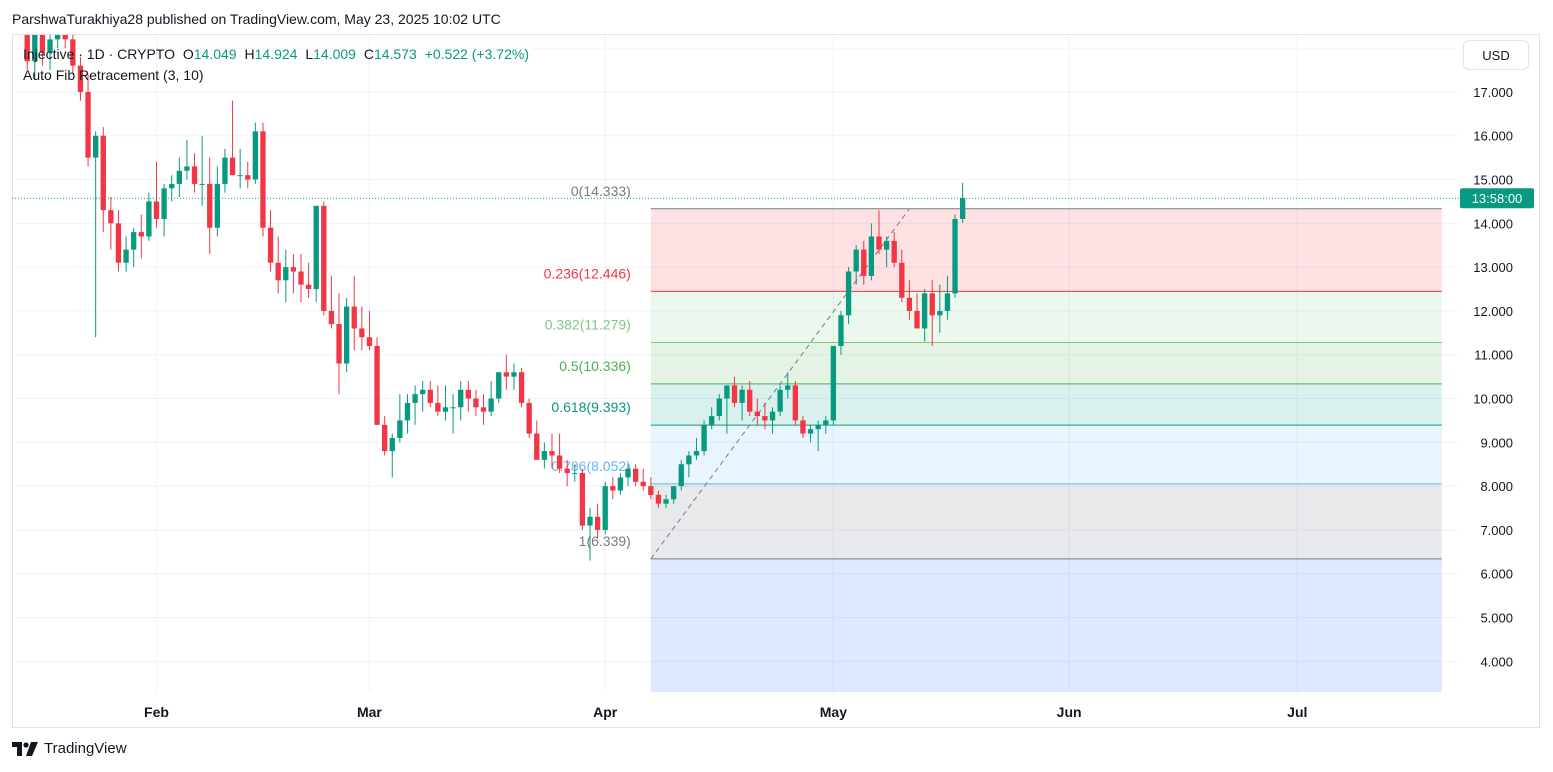 This screenshot has width=1553, height=772. I want to click on low-label: L, so click(309, 54).